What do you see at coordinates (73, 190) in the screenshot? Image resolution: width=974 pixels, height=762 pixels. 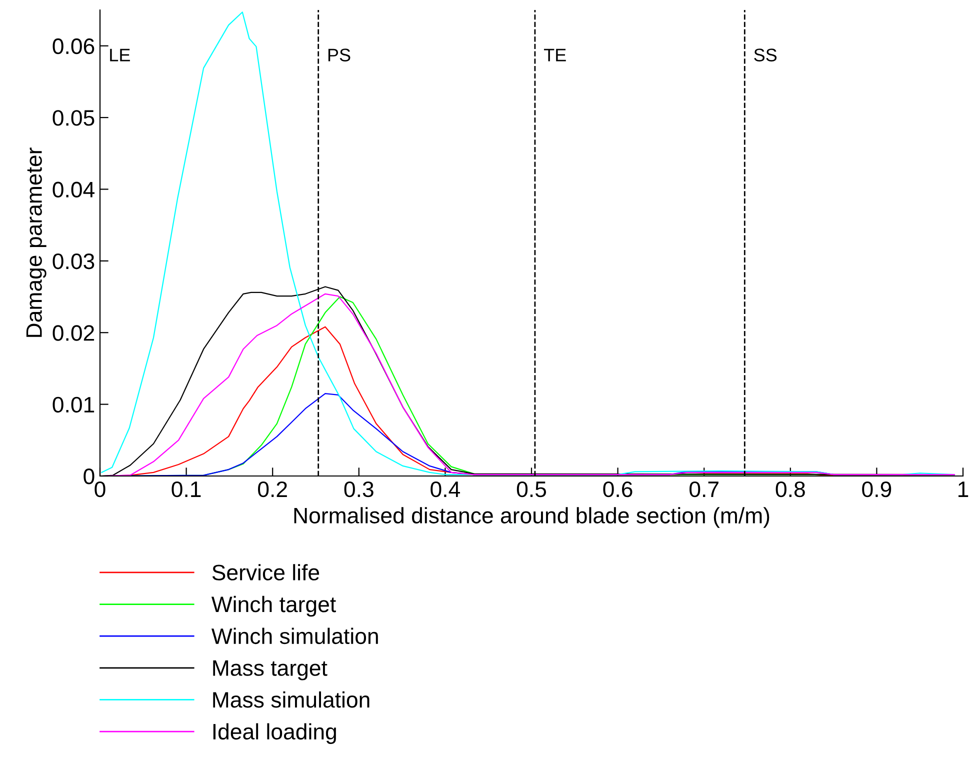 I see `y-tick-label: 0.04` at bounding box center [73, 190].